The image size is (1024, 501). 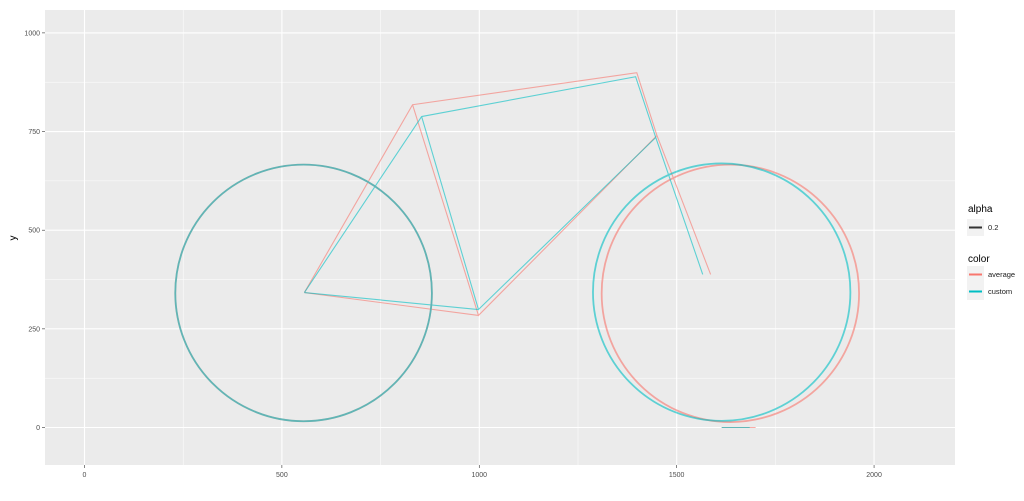 What do you see at coordinates (13, 238) in the screenshot?
I see `y-axis-label: y` at bounding box center [13, 238].